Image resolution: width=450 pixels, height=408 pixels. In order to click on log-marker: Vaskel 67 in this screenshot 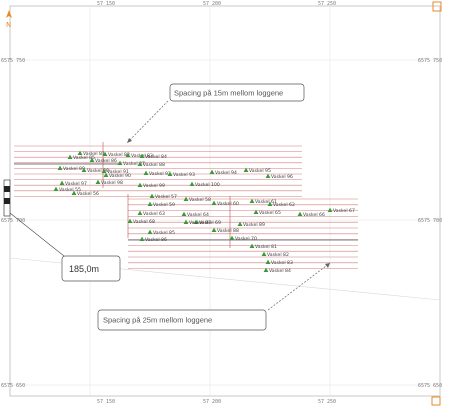, I will do `click(341, 210)`.